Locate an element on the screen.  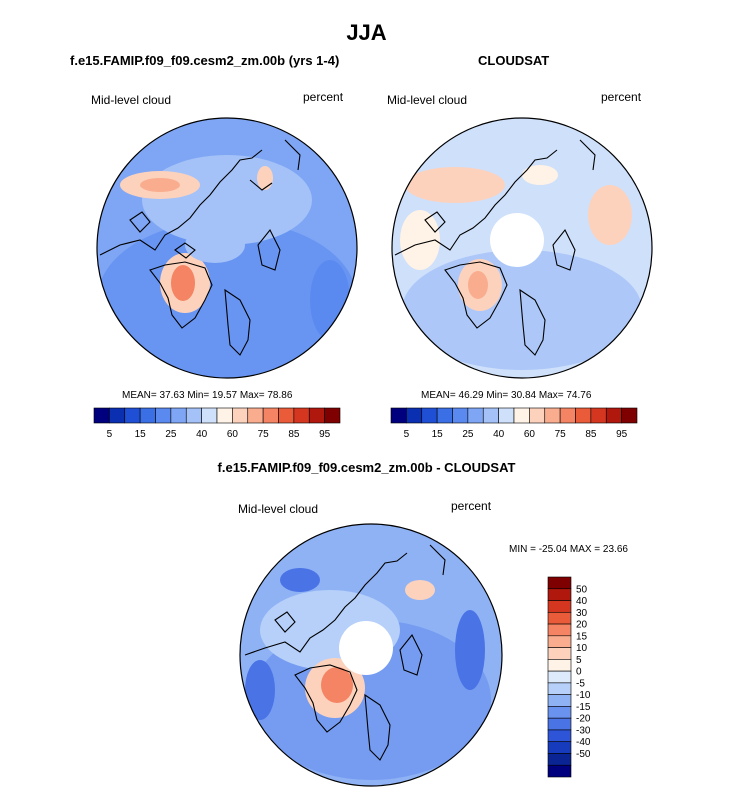
model-coastlines is located at coordinates (200, 247).